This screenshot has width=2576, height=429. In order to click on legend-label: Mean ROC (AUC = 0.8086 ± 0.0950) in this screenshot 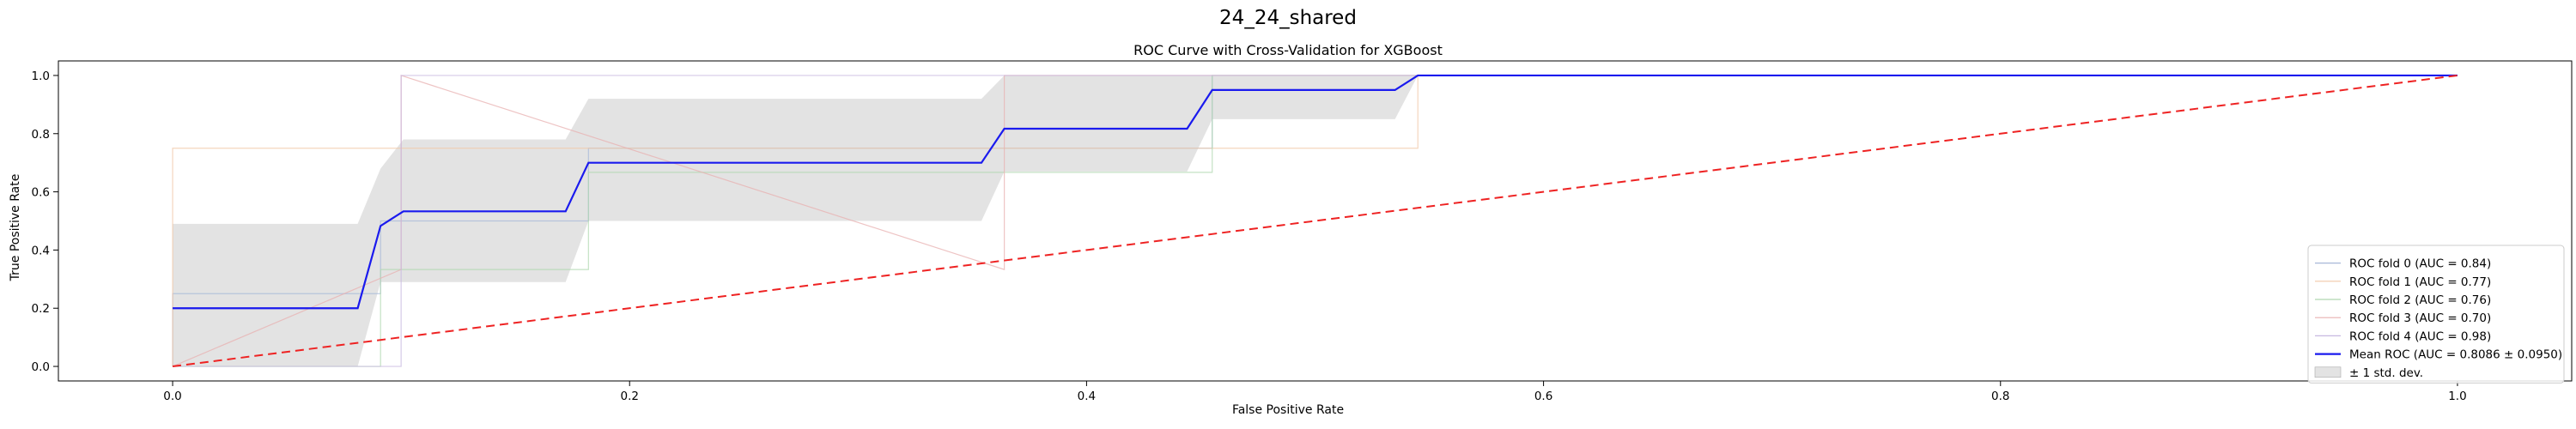, I will do `click(2456, 355)`.